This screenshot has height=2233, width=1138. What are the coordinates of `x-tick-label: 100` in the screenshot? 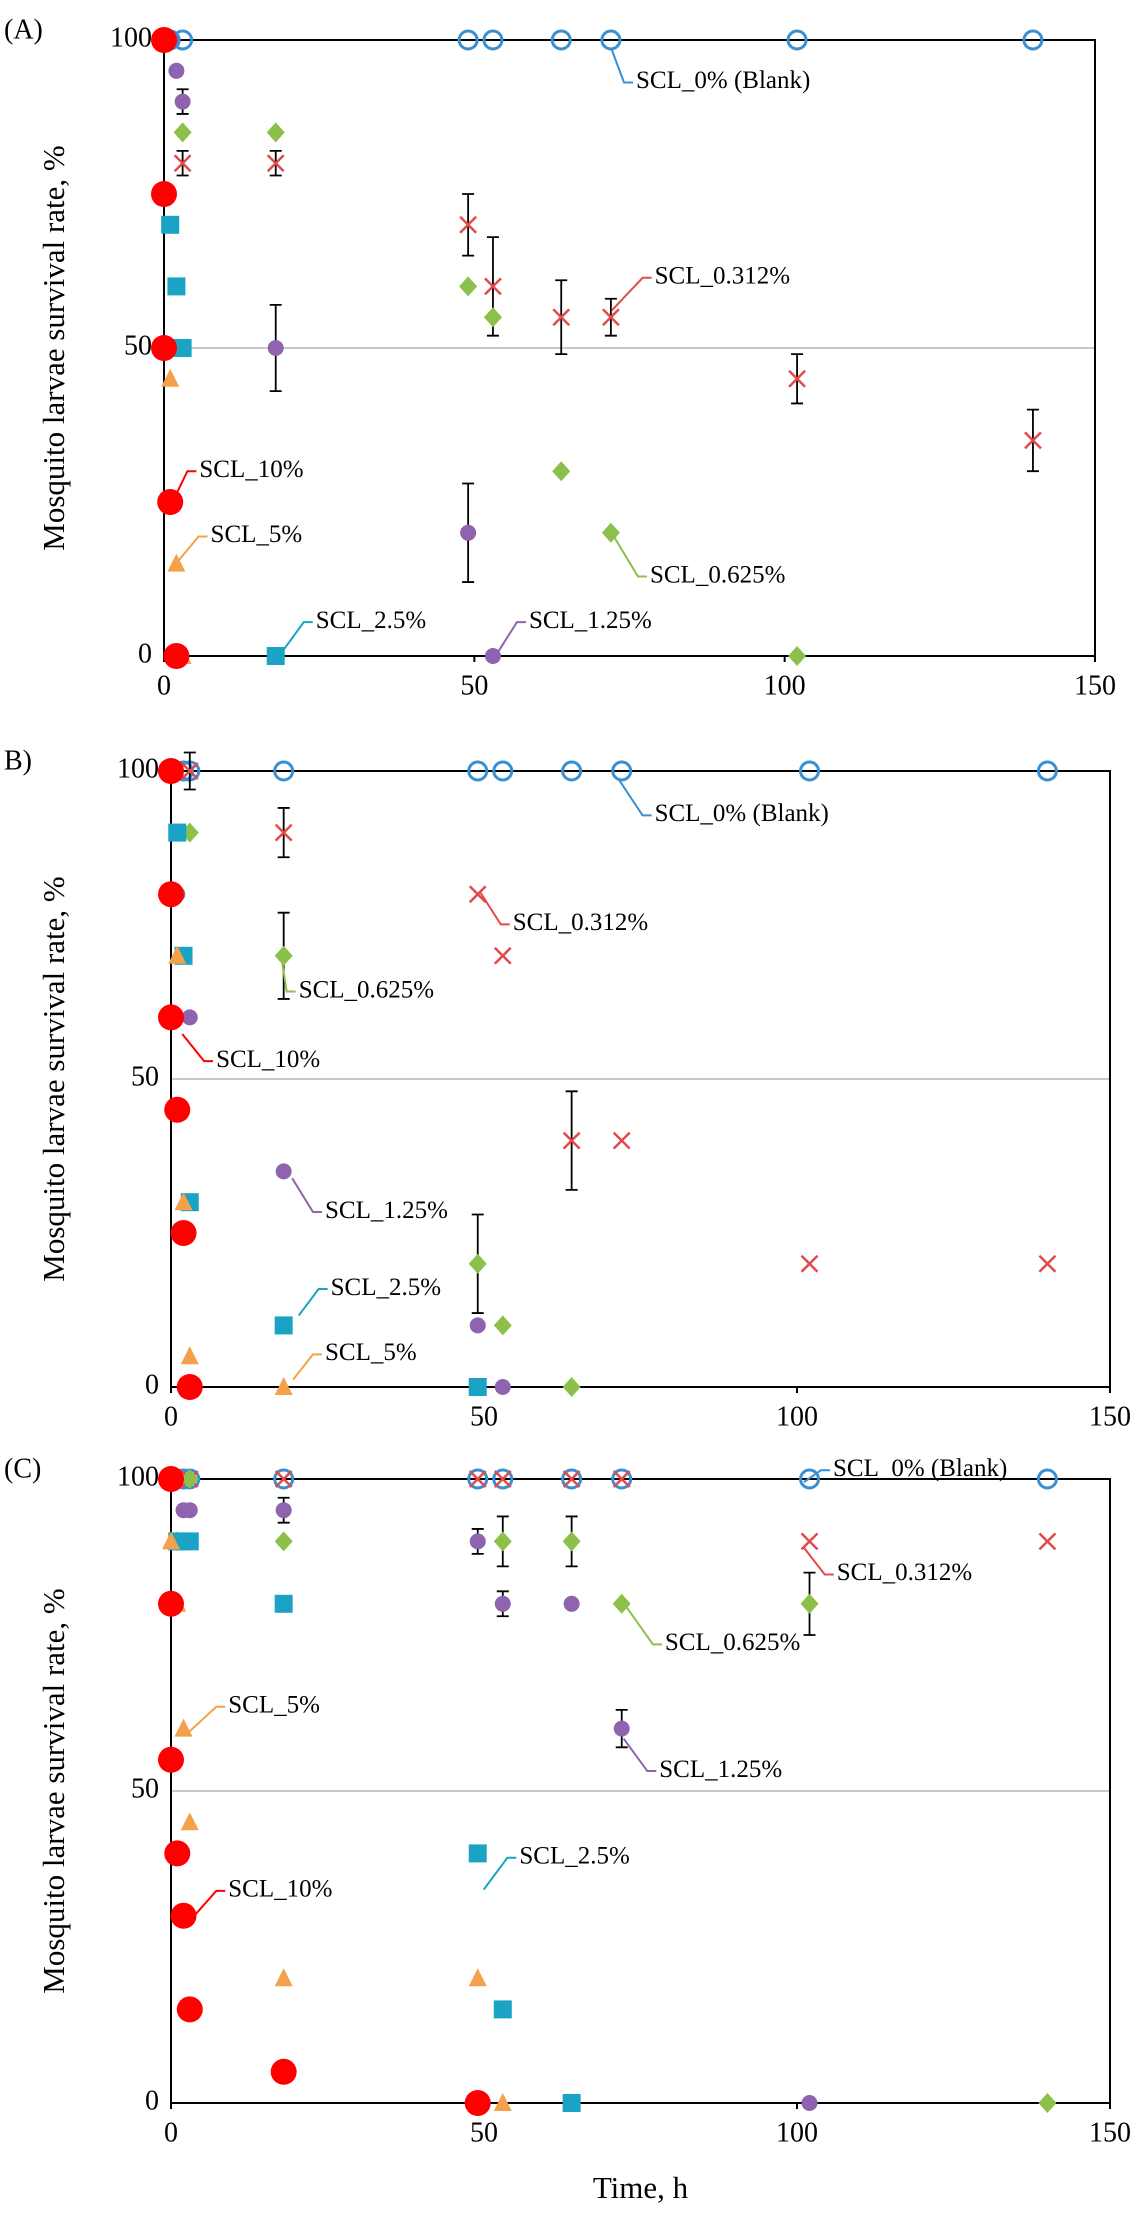 It's located at (797, 1416).